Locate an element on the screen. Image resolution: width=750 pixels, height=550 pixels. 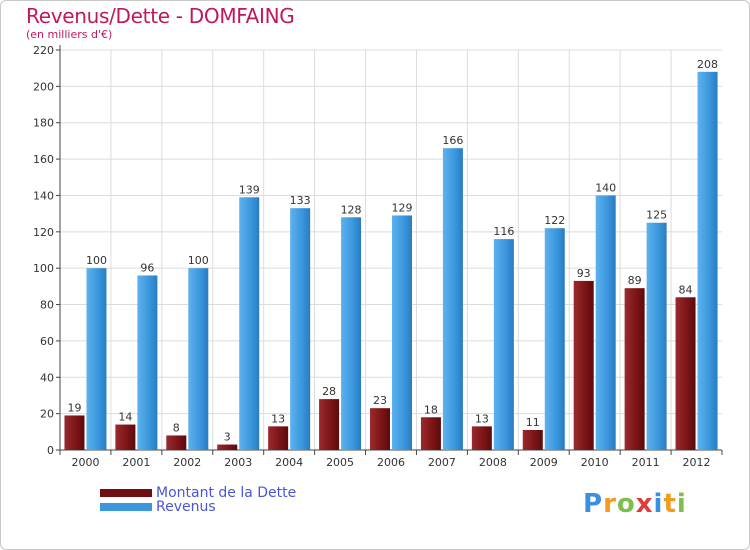
data-label-dette: 19 is located at coordinates (74, 407).